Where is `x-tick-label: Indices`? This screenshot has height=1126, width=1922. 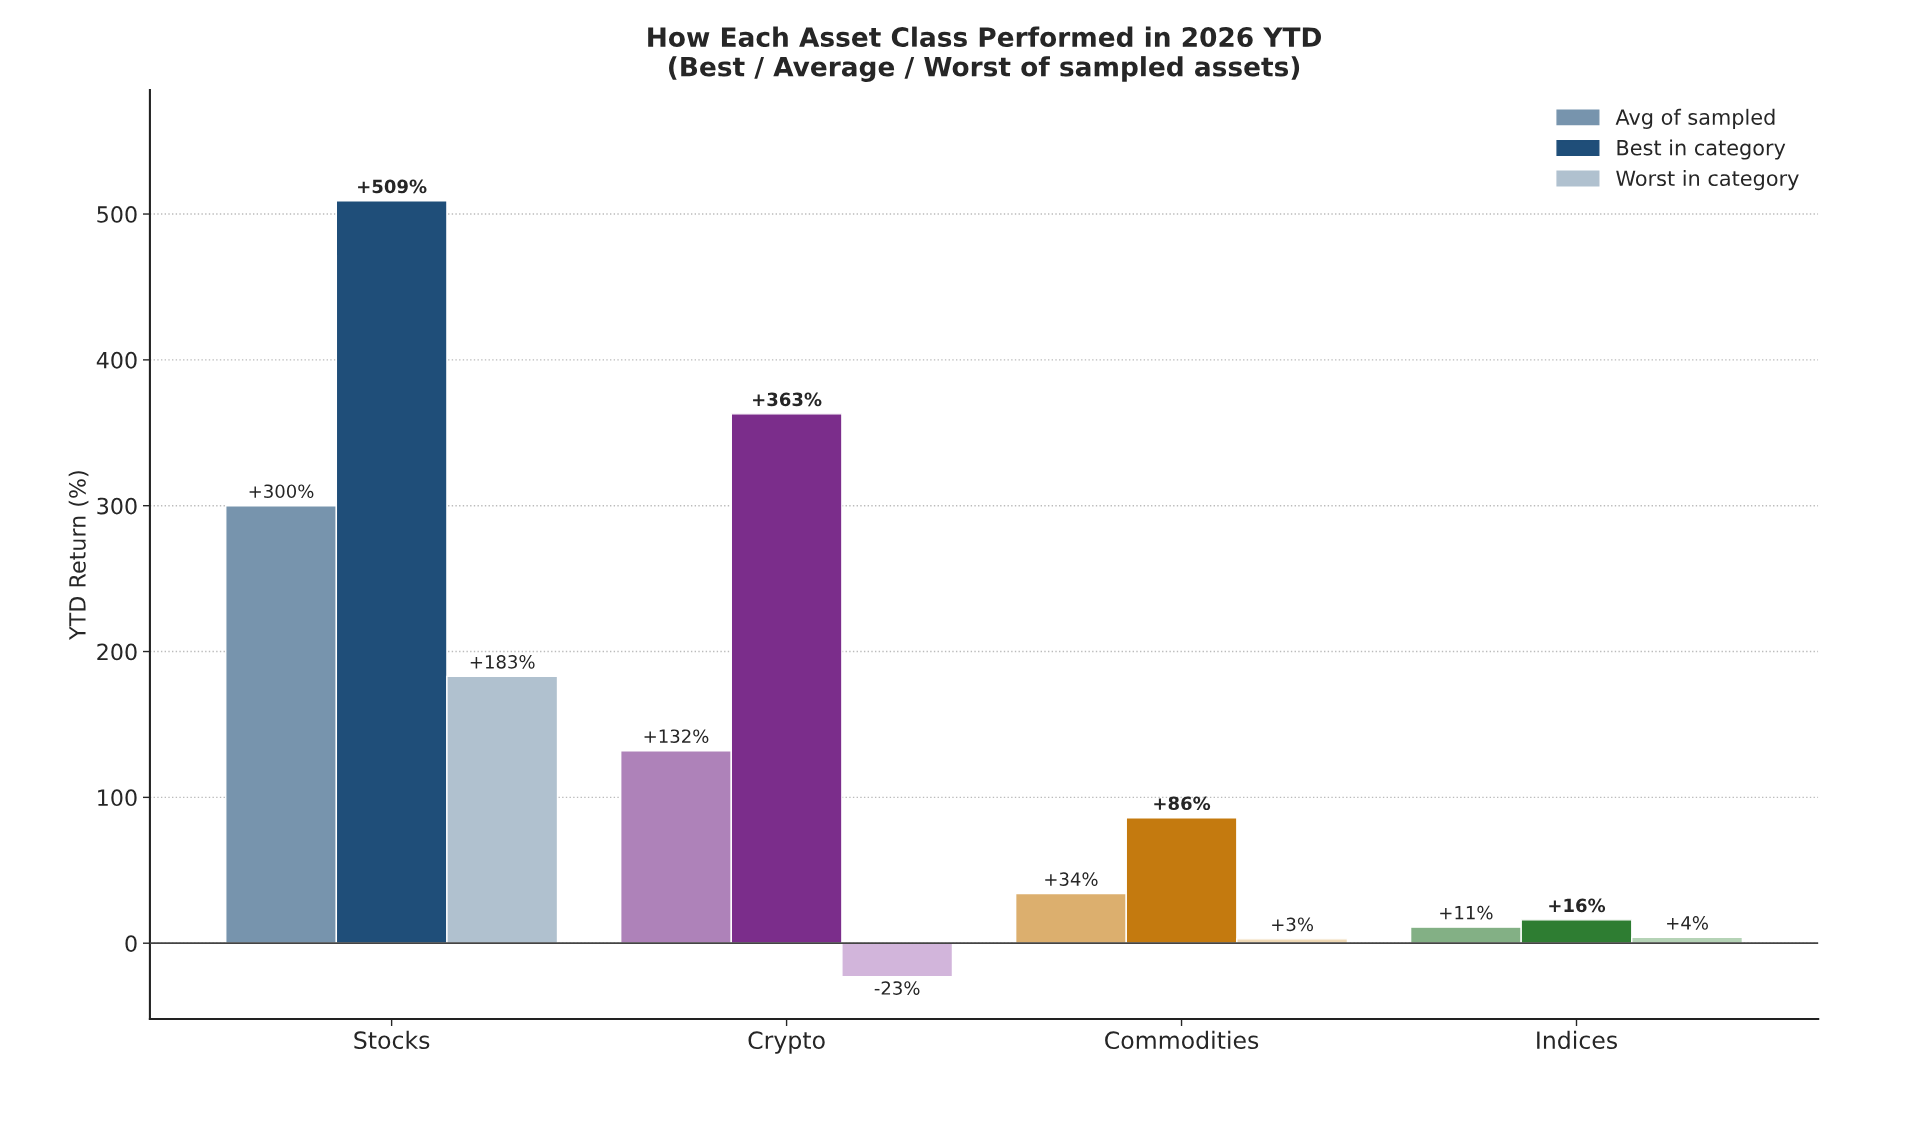
x-tick-label: Indices is located at coordinates (1577, 1040).